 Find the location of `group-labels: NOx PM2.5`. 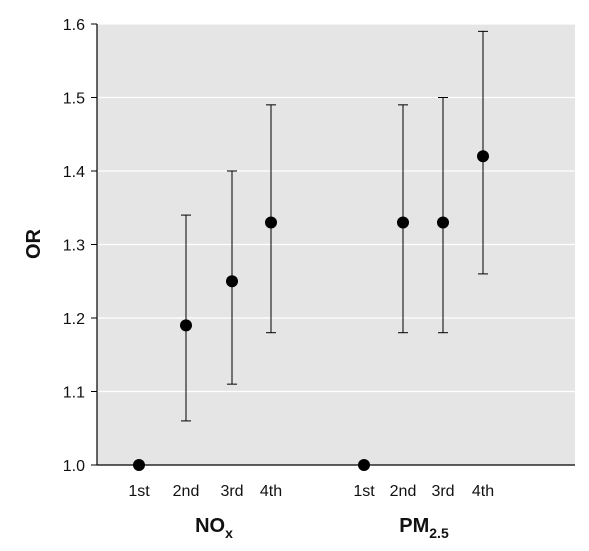

group-labels: NOx PM2.5 is located at coordinates (322, 528).